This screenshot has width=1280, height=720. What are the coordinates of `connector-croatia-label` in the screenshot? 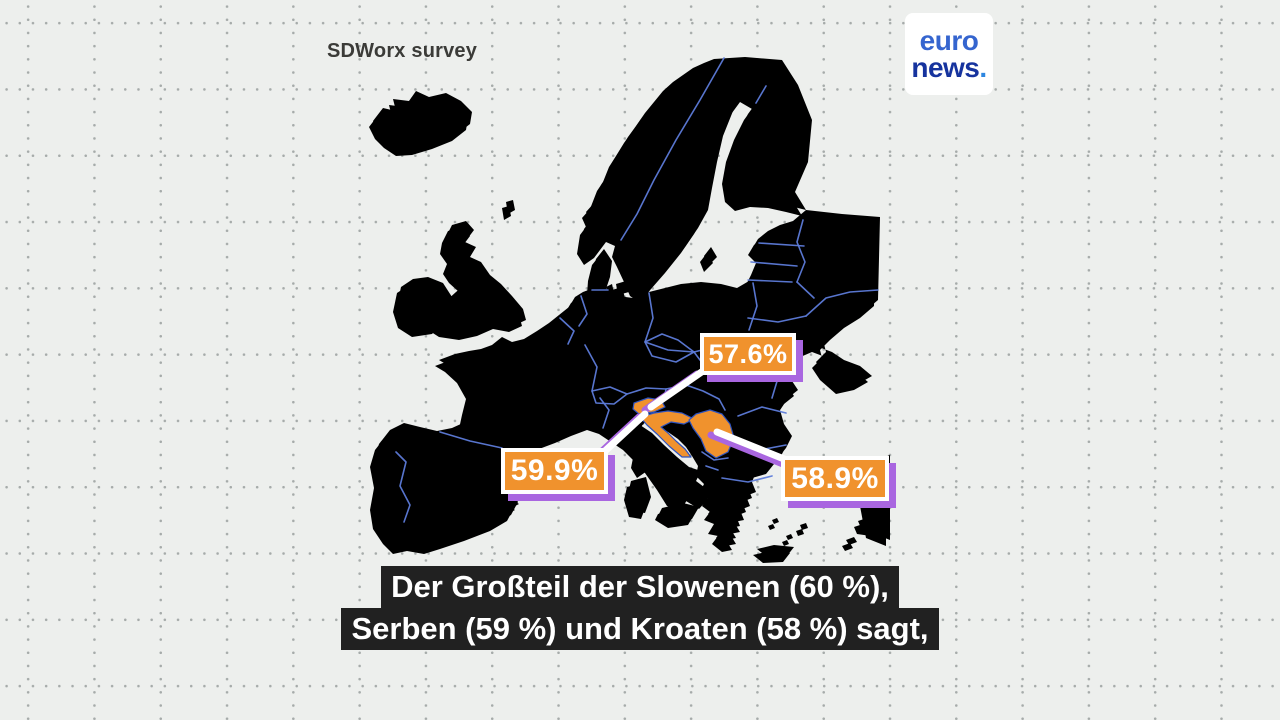 It's located at (677, 389).